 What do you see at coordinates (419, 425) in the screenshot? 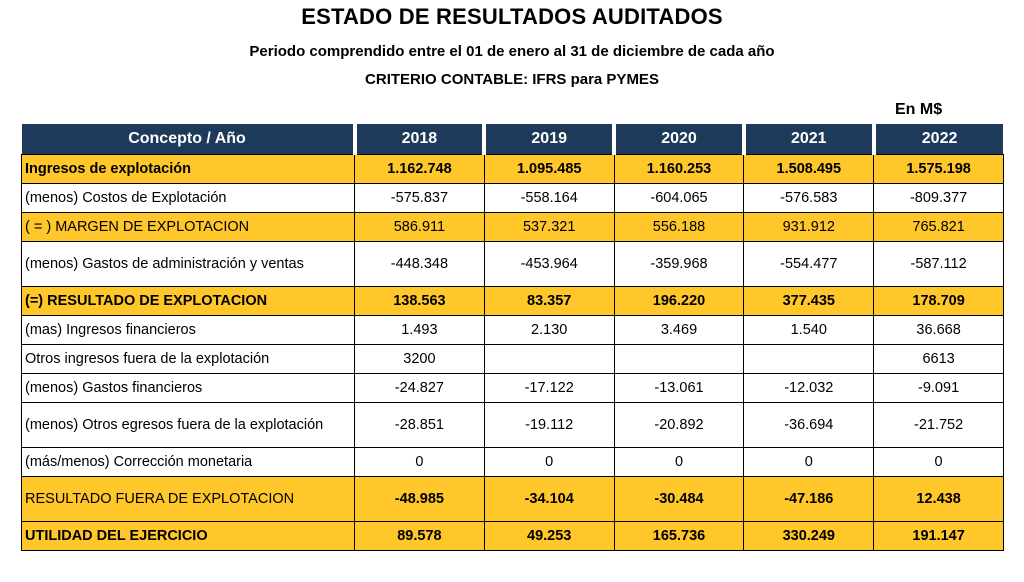
I see `row-value-cell: -28.851` at bounding box center [419, 425].